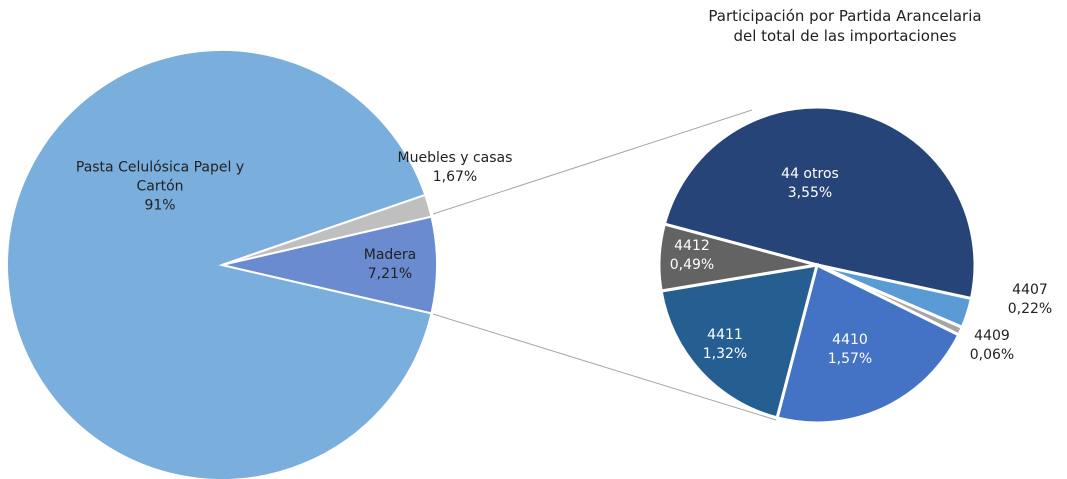 This screenshot has height=479, width=1067. What do you see at coordinates (810, 174) in the screenshot?
I see `category-label: 44 otros` at bounding box center [810, 174].